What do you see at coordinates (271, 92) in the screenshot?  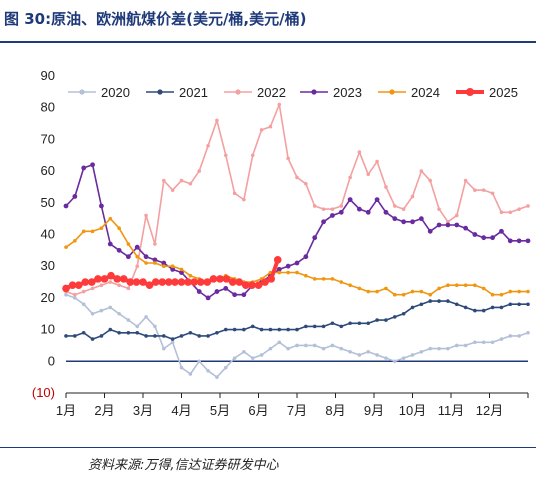 I see `legend-label: 2022` at bounding box center [271, 92].